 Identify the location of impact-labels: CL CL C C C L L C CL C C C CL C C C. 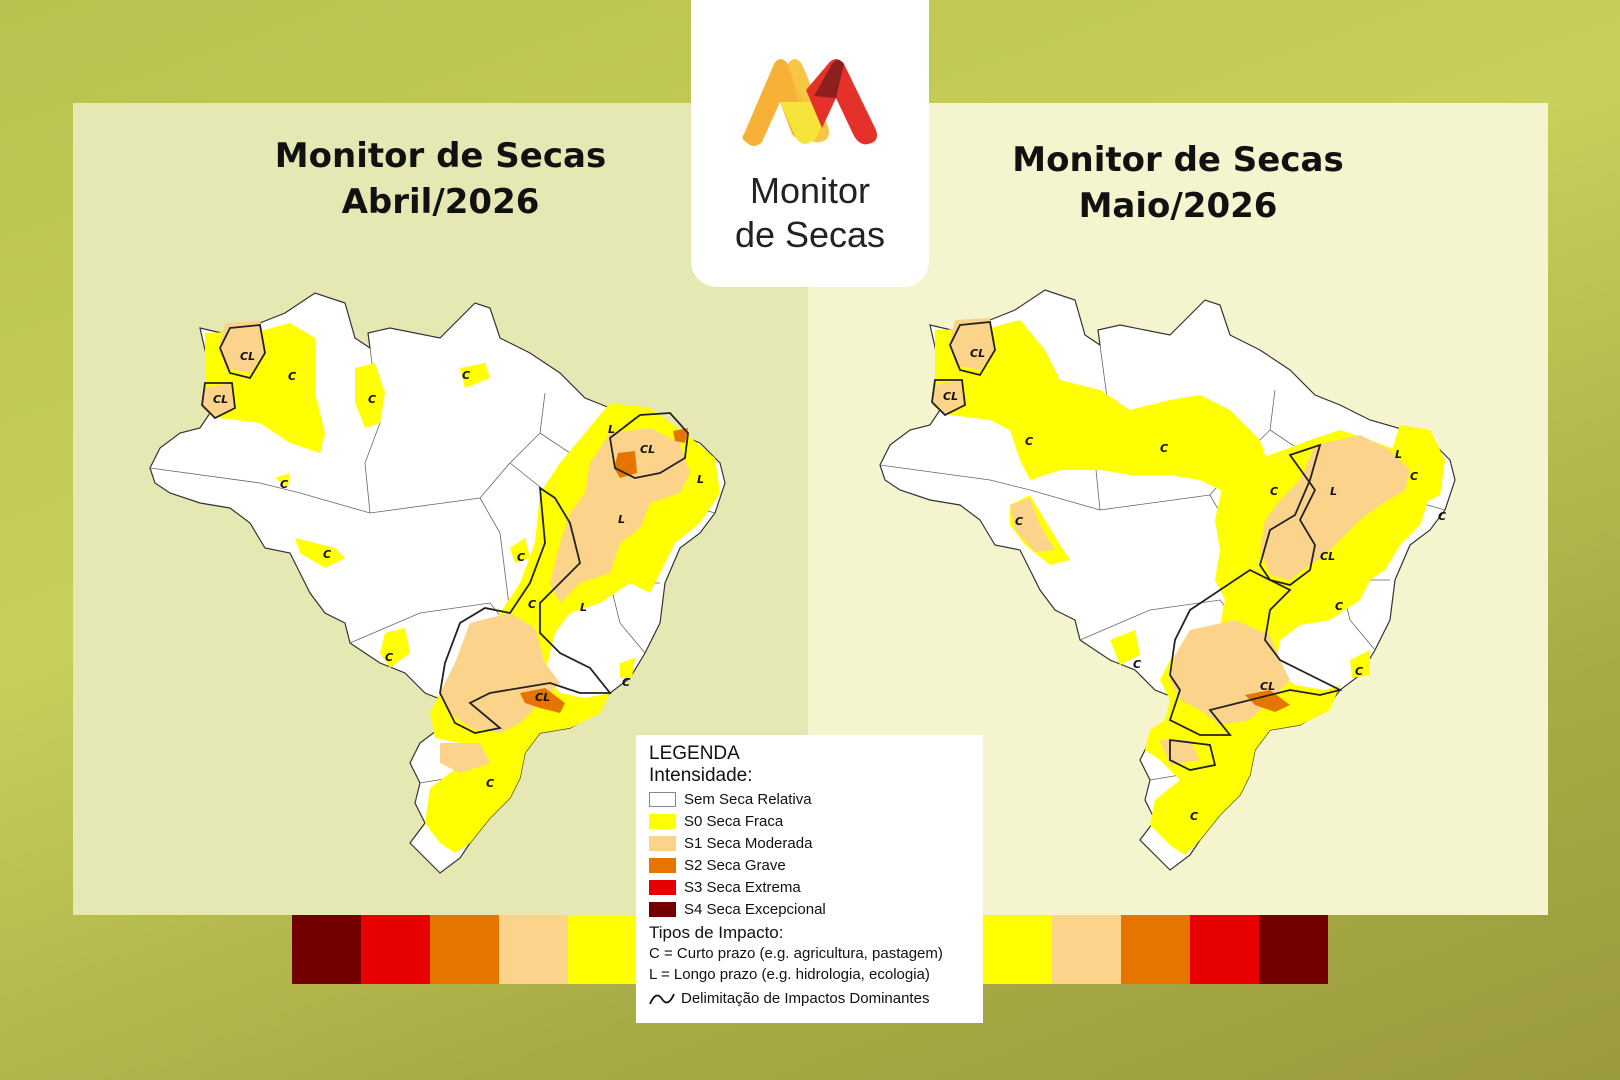
(1194, 585).